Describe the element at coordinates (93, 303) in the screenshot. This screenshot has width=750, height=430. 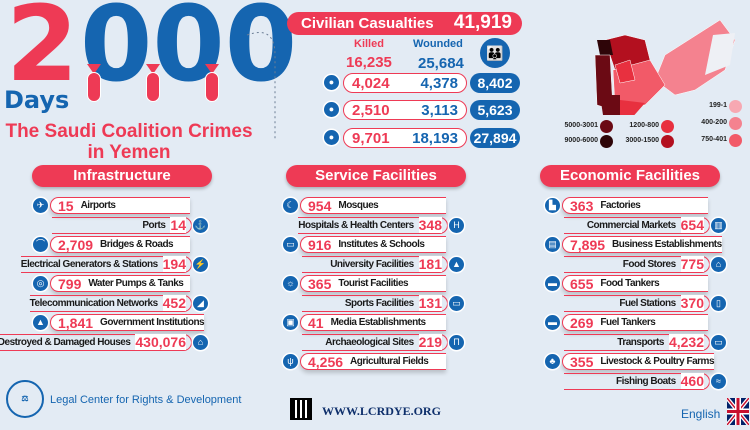
I see `stat-label: Telecommunication Networks` at that location.